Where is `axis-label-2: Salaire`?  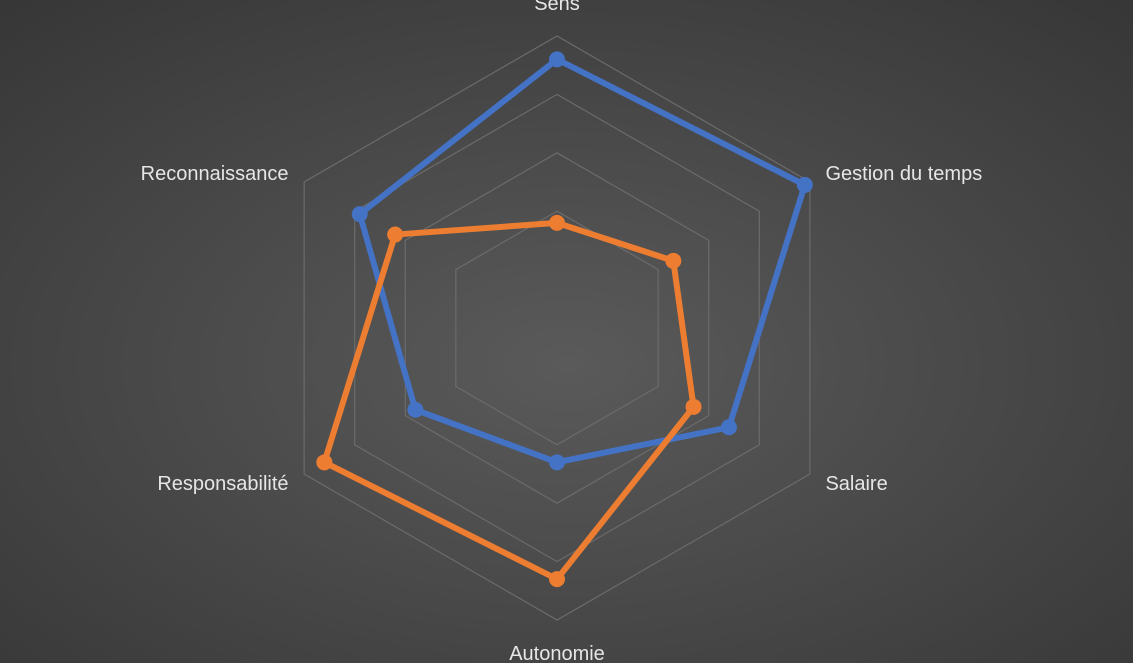
axis-label-2: Salaire is located at coordinates (856, 484).